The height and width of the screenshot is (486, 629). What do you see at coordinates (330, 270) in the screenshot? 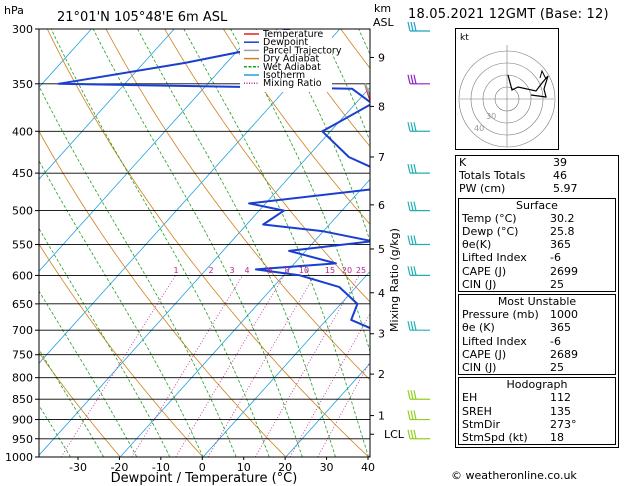
I see `mixing-ratio-value-label: 15` at bounding box center [330, 270].